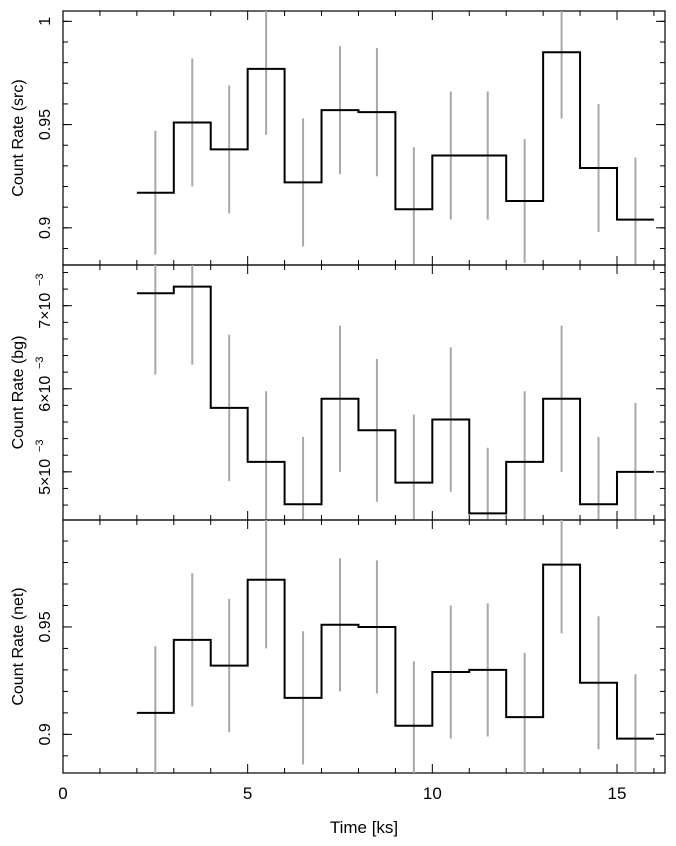 Image resolution: width=676 pixels, height=846 pixels. I want to click on y-axis-label-net: Count Rate (net), so click(18, 646).